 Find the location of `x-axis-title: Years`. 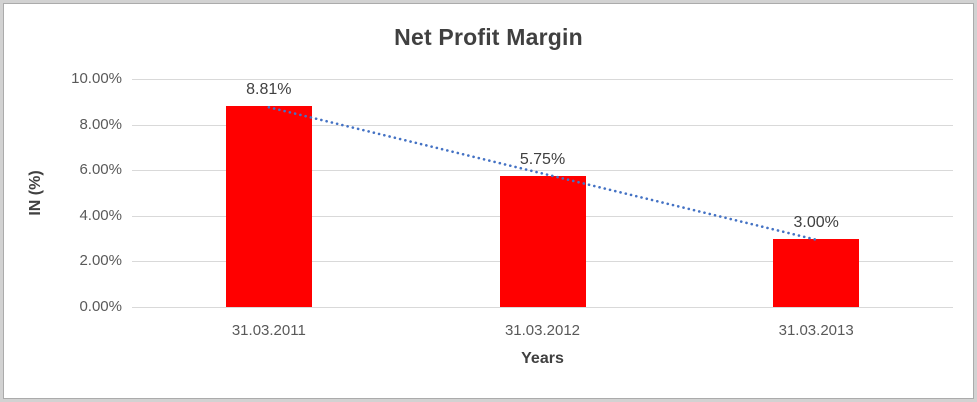

x-axis-title: Years is located at coordinates (542, 358).